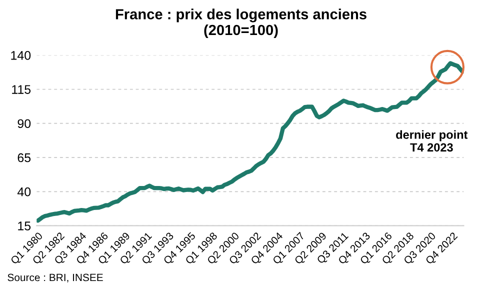  I want to click on y-tick-label: 15, so click(24, 226).